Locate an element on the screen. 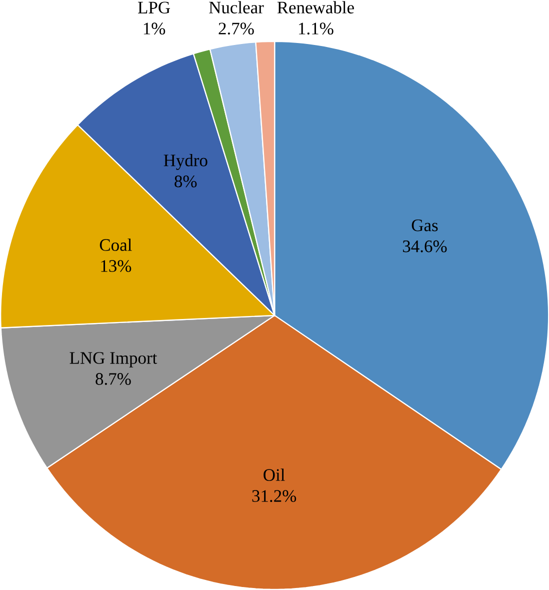 This screenshot has width=549, height=590. slice-label: Renewable is located at coordinates (315, 7).